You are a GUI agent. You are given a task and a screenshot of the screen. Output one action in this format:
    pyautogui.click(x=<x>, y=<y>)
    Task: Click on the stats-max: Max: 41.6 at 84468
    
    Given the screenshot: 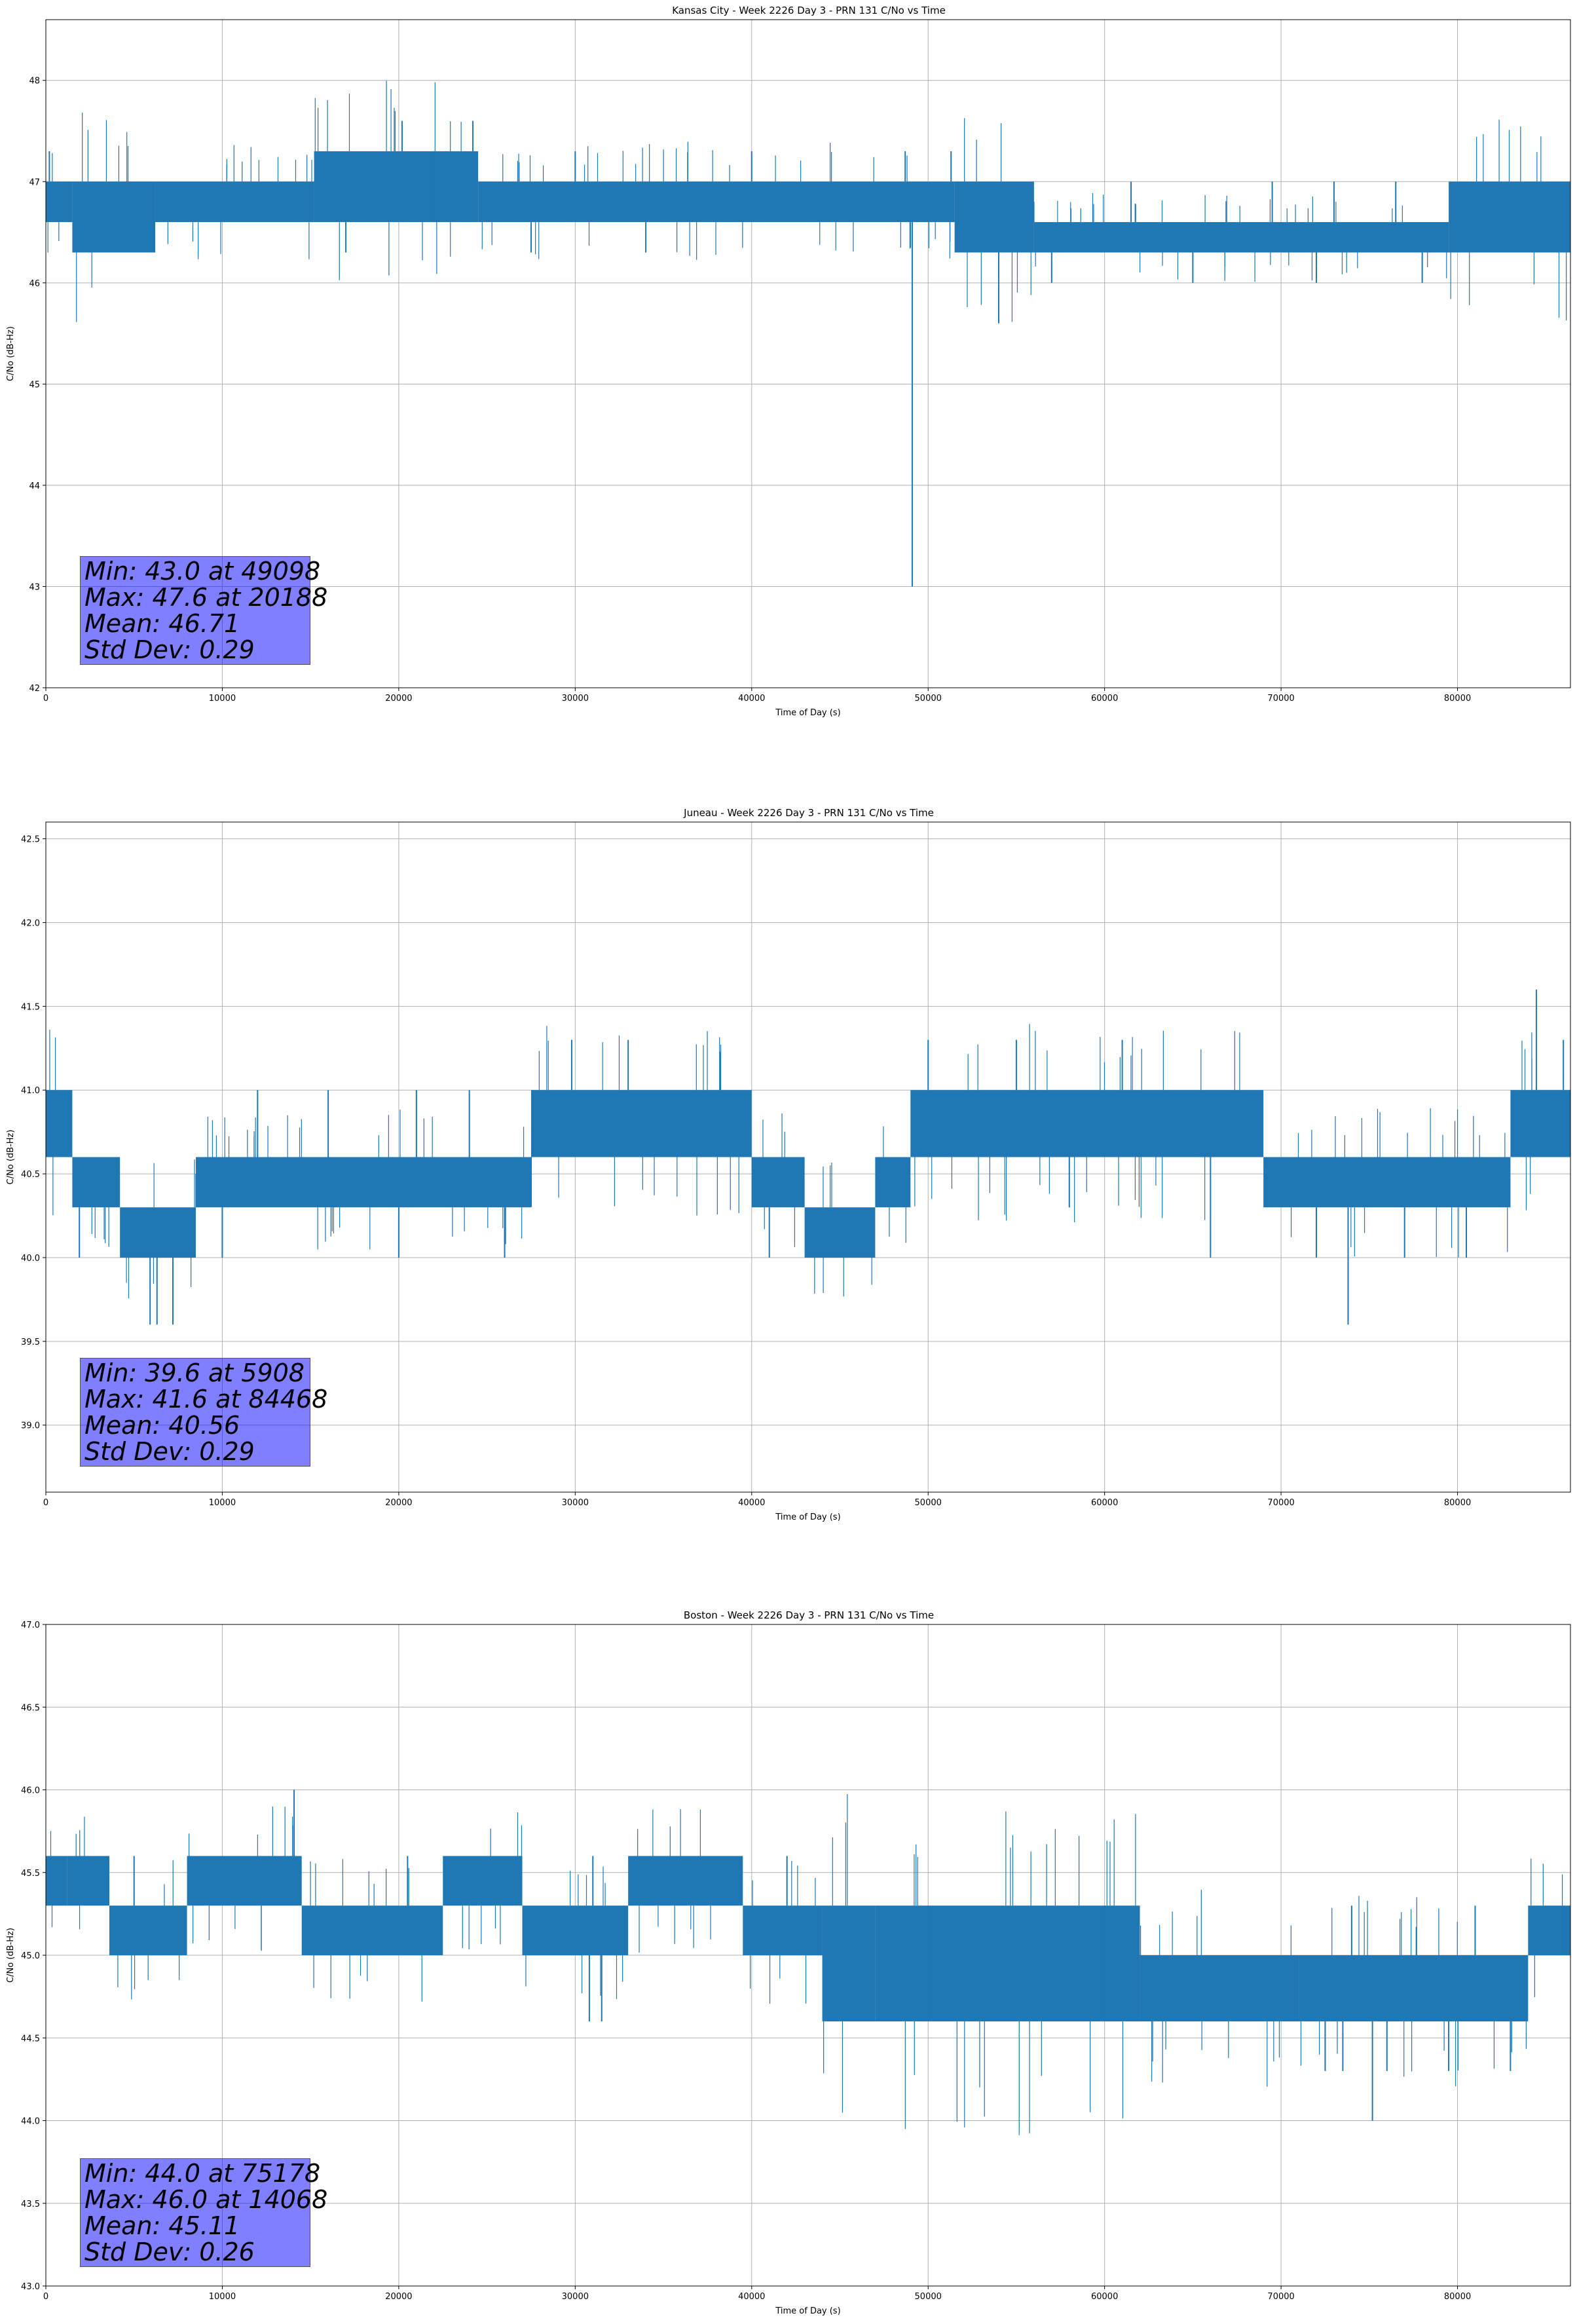 What is the action you would take?
    pyautogui.click(x=206, y=1399)
    